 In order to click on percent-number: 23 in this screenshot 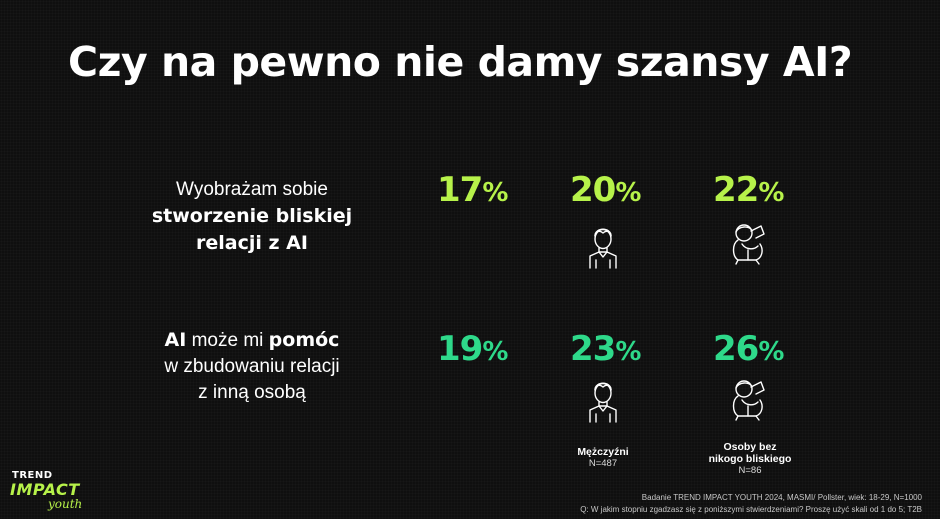, I will do `click(593, 349)`.